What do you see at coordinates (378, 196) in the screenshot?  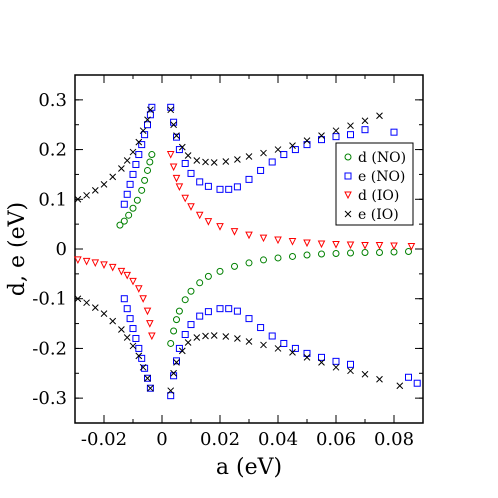 I see `legend-label-d-io: d (IO)` at bounding box center [378, 196].